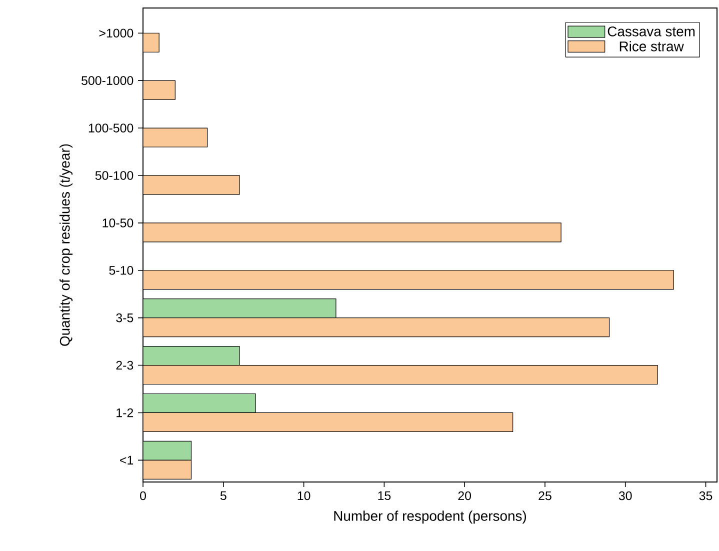 Image resolution: width=719 pixels, height=551 pixels. I want to click on x-tick-label: 30, so click(625, 495).